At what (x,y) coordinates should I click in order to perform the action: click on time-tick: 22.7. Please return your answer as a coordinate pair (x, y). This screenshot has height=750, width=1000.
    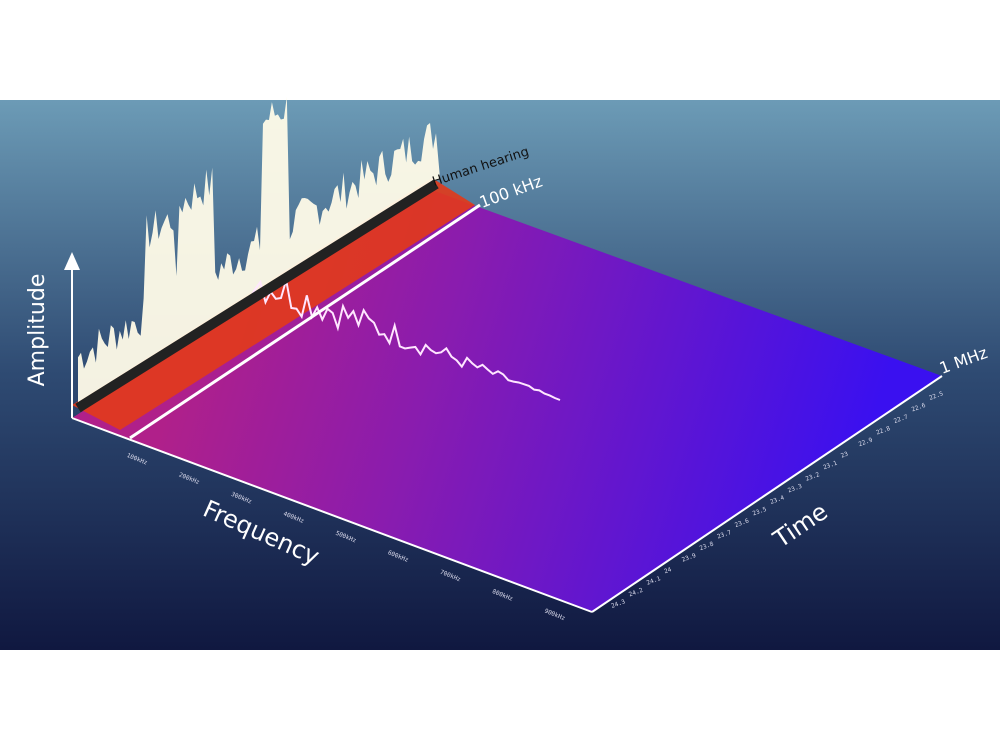
    Looking at the image, I should click on (901, 419).